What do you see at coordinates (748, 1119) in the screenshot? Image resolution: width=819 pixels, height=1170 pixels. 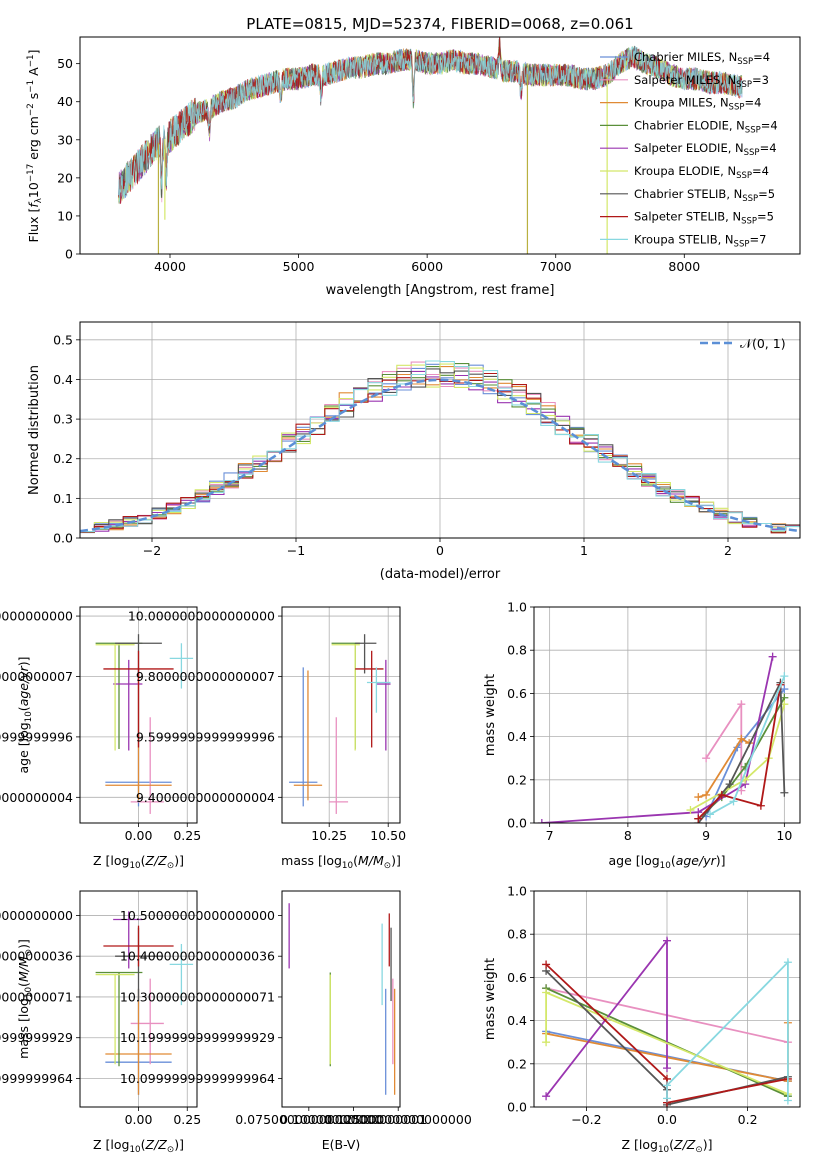 I see `x-tick-label: 0.2` at bounding box center [748, 1119].